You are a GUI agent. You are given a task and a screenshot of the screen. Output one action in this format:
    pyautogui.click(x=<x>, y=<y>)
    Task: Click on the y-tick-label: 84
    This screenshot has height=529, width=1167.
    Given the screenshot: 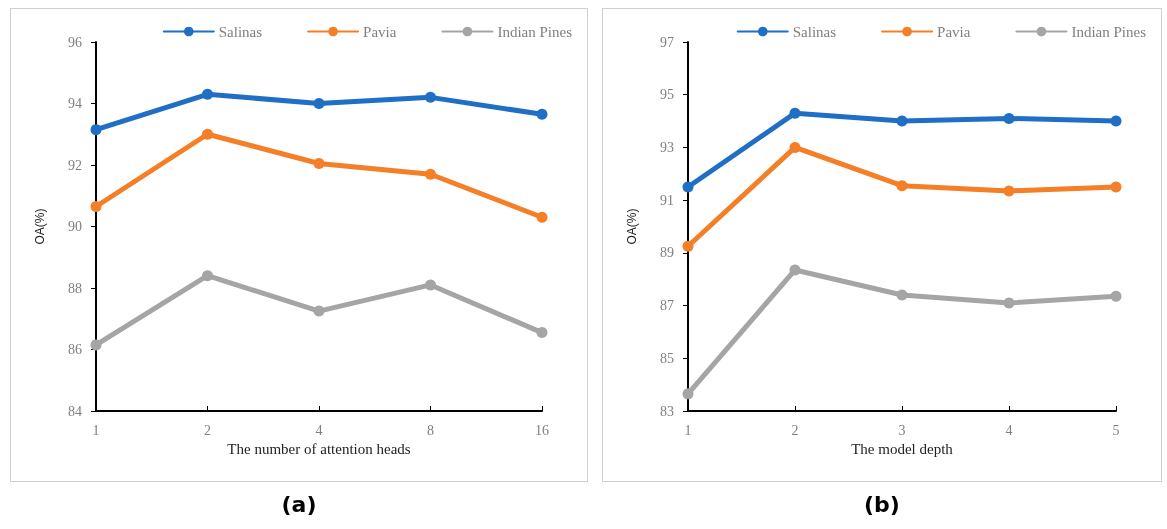 What is the action you would take?
    pyautogui.click(x=75, y=411)
    